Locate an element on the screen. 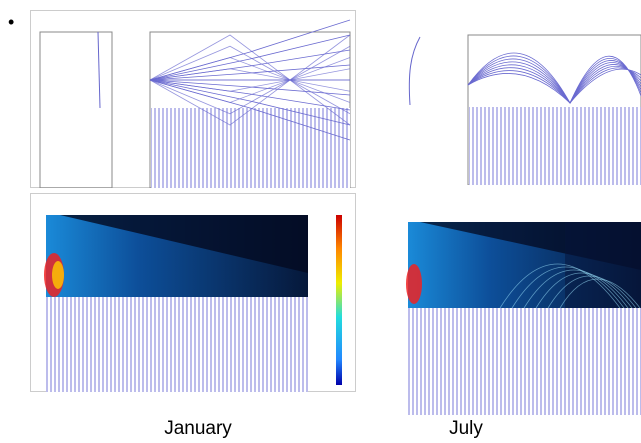 This screenshot has height=443, width=641. far-field is located at coordinates (603, 265).